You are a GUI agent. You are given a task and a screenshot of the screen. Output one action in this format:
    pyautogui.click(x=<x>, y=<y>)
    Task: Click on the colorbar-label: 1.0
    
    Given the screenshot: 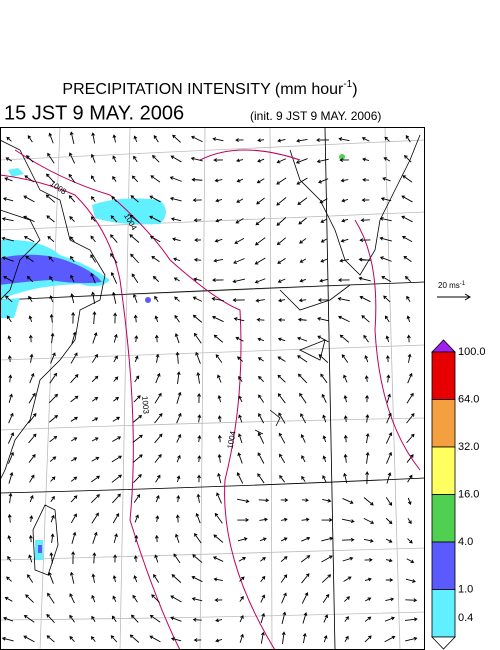 What is the action you would take?
    pyautogui.click(x=465, y=589)
    